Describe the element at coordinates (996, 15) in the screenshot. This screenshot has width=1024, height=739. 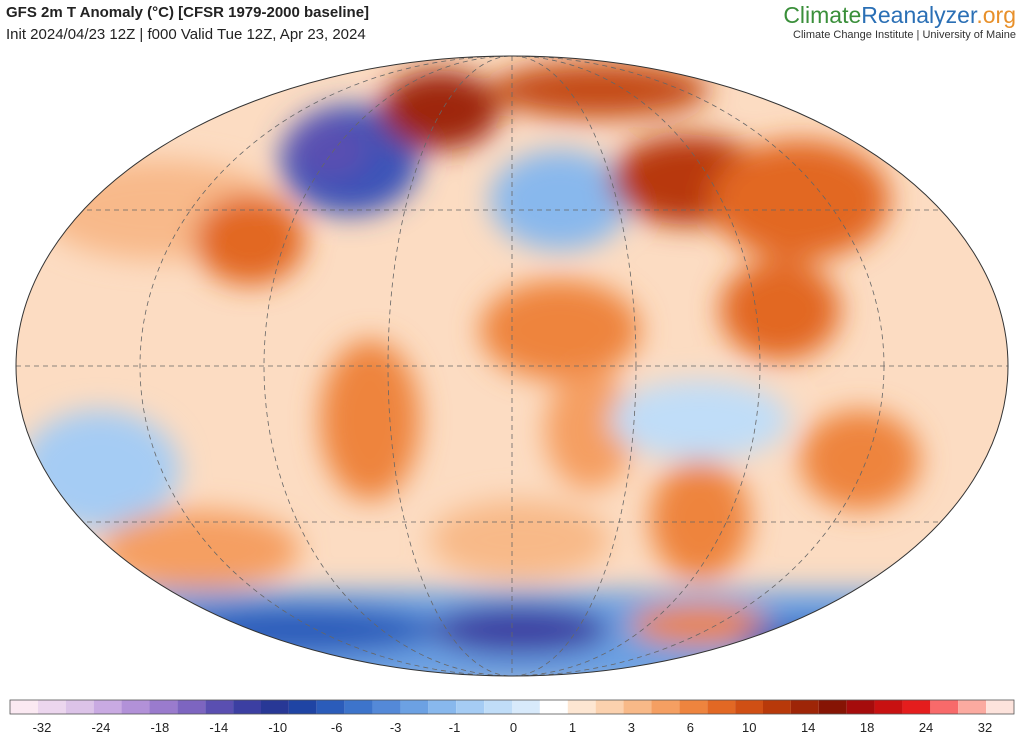
I see `logo-part: .org` at that location.